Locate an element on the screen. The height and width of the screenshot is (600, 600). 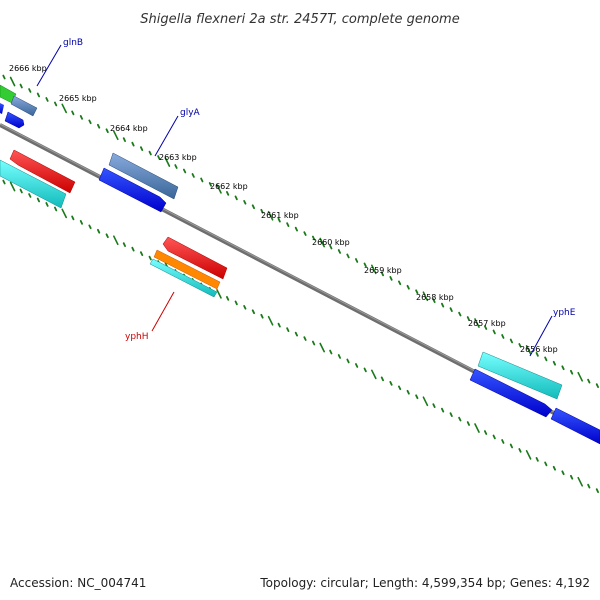
gene-feature-blue-mid is located at coordinates (132, 190).